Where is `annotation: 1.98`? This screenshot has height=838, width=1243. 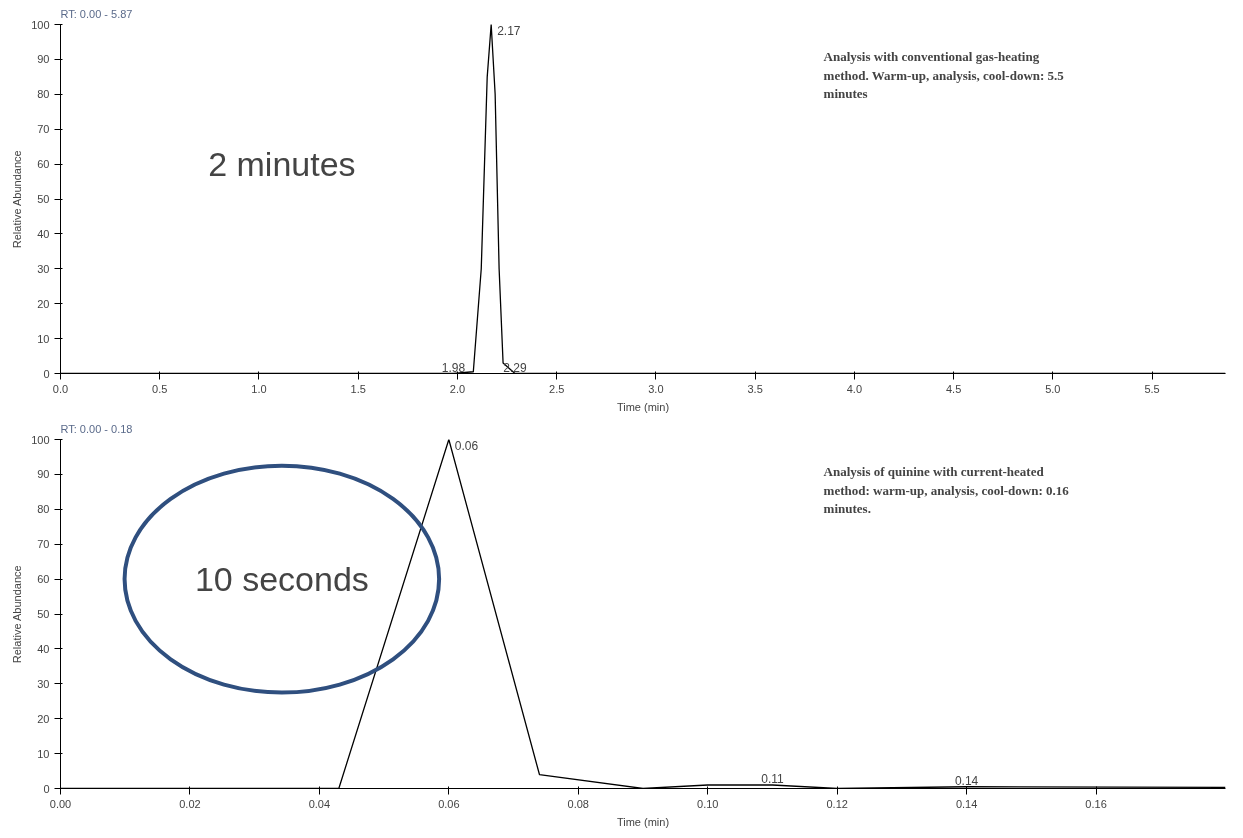
annotation: 1.98 is located at coordinates (453, 367).